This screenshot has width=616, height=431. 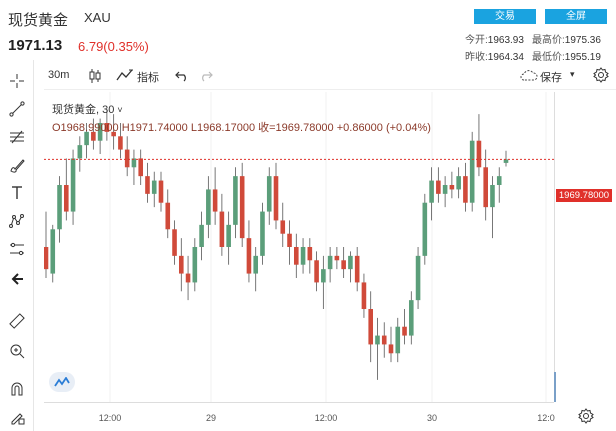 I want to click on back-arrow-icon, so click(x=17, y=279).